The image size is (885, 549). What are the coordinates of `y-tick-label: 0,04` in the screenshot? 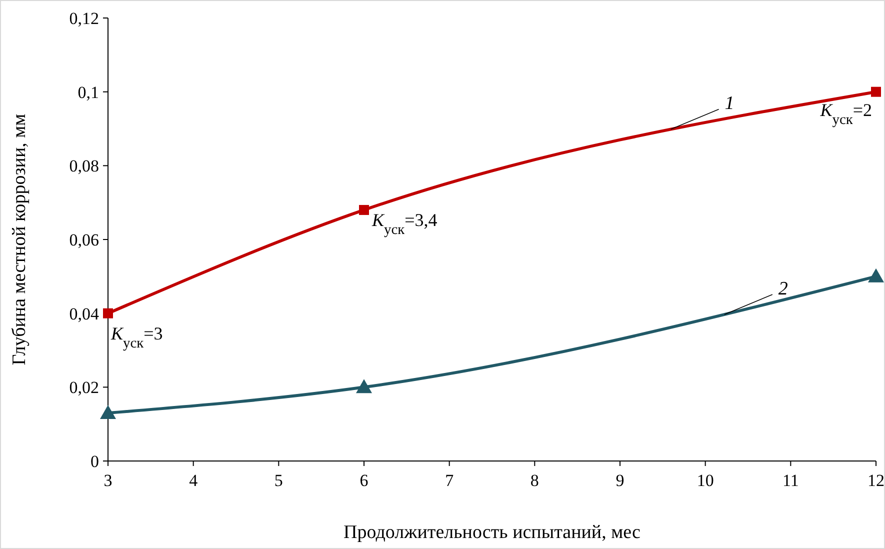 It's located at (84, 314).